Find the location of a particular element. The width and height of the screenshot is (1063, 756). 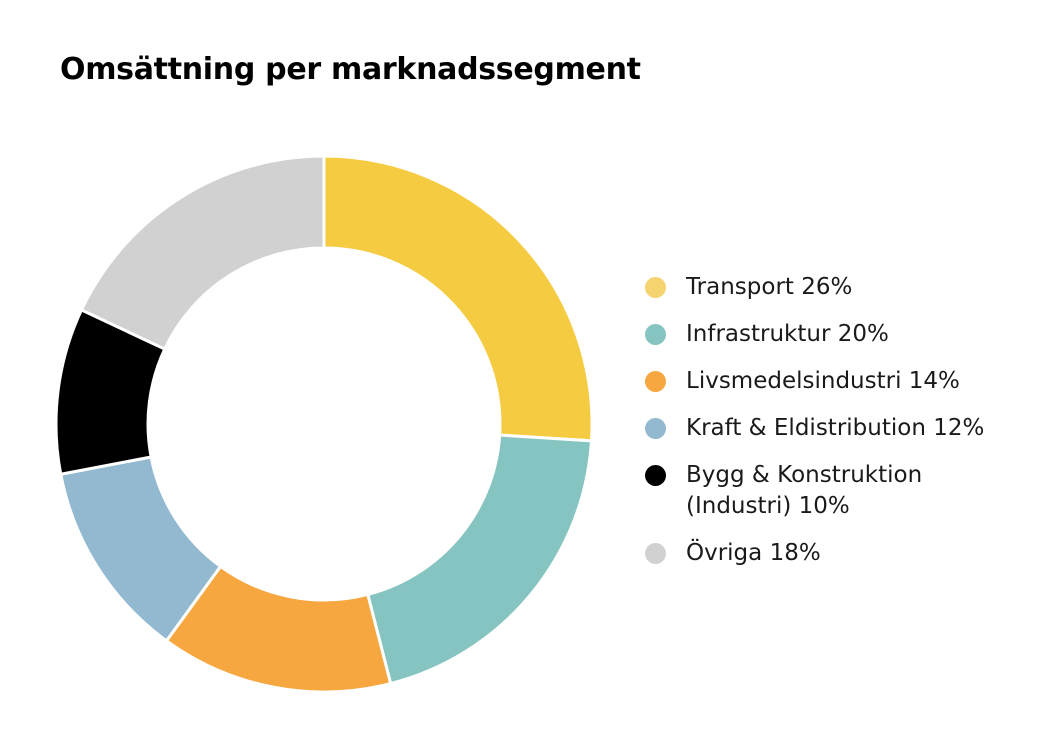

legend-item-4: Bygg & Konstruktion (Industri) 10% is located at coordinates (845, 491).